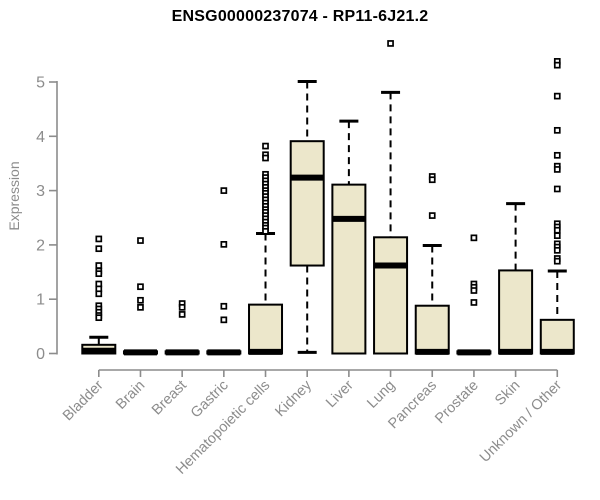  I want to click on boxplot-prostate, so click(474, 295).